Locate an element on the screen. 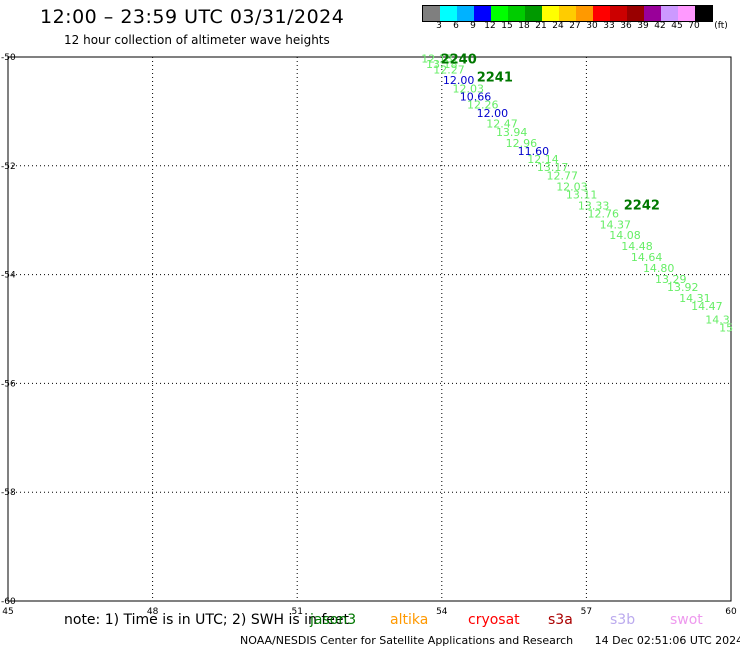 This screenshot has width=740, height=650. y-tick-label: -52 is located at coordinates (8, 167).